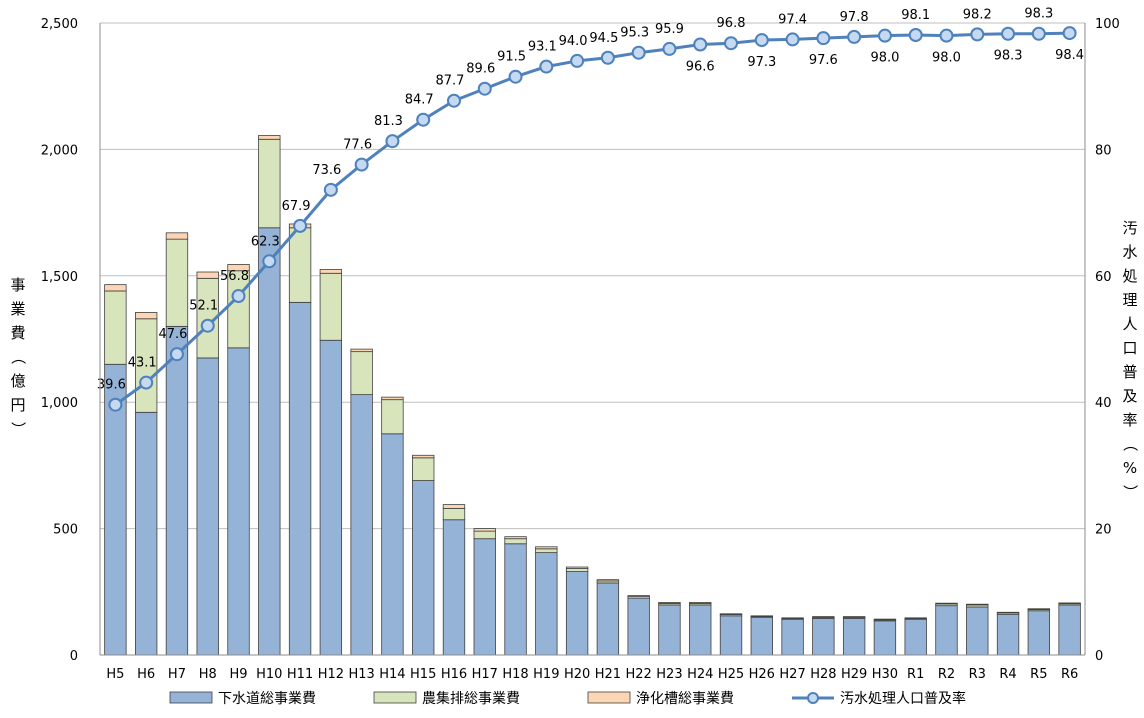 This screenshot has width=1144, height=718. I want to click on y-tick-label: 2,500, so click(59, 24).